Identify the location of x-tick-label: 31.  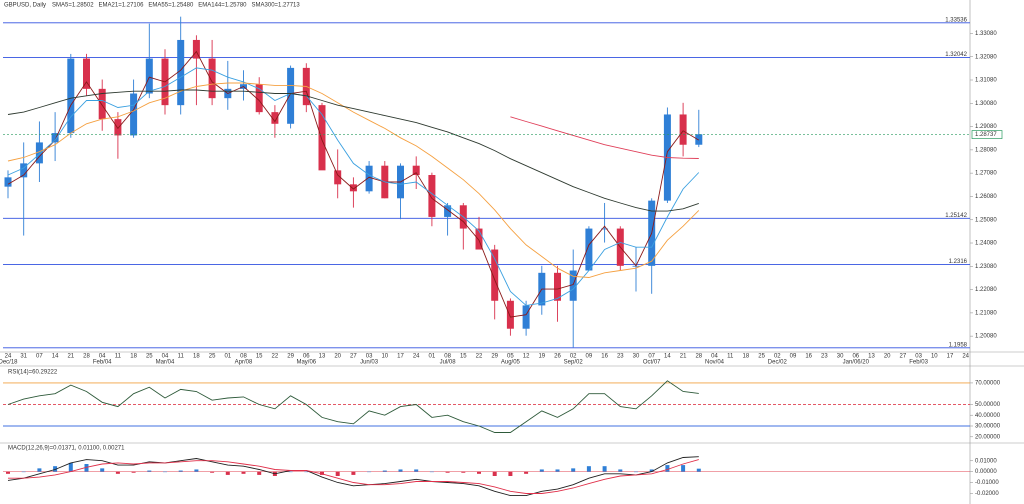
(23, 357).